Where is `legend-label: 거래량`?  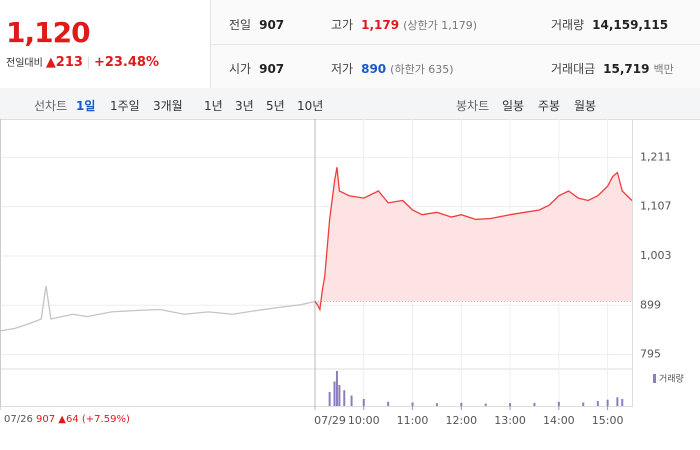
legend-label: 거래량 is located at coordinates (671, 379).